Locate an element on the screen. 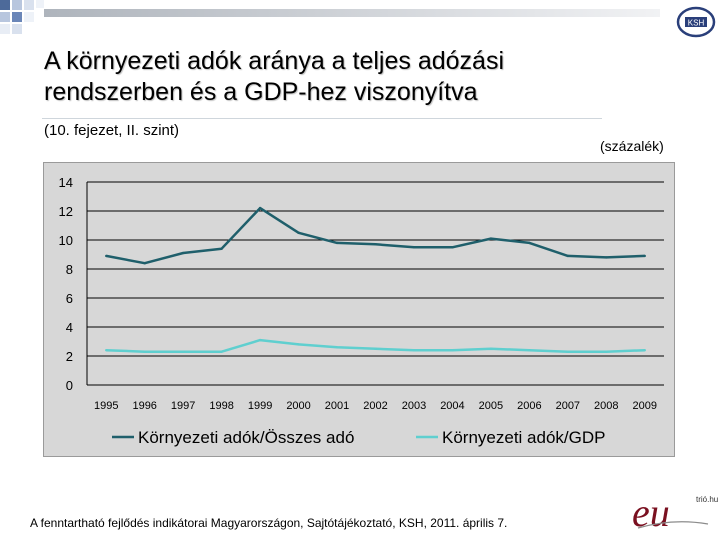 The height and width of the screenshot is (540, 720). ksh-logo-text: KSH is located at coordinates (696, 23).